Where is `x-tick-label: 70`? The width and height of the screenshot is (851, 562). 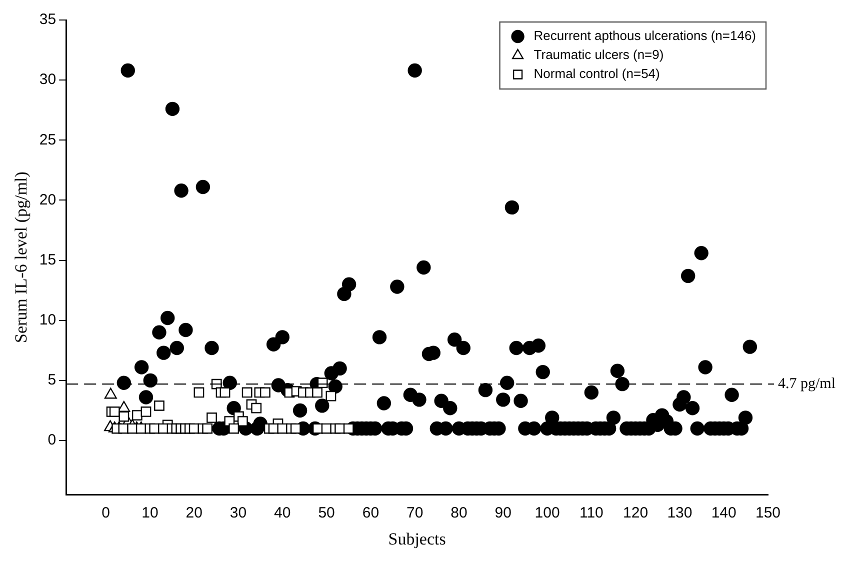
x-tick-label: 70 is located at coordinates (415, 513).